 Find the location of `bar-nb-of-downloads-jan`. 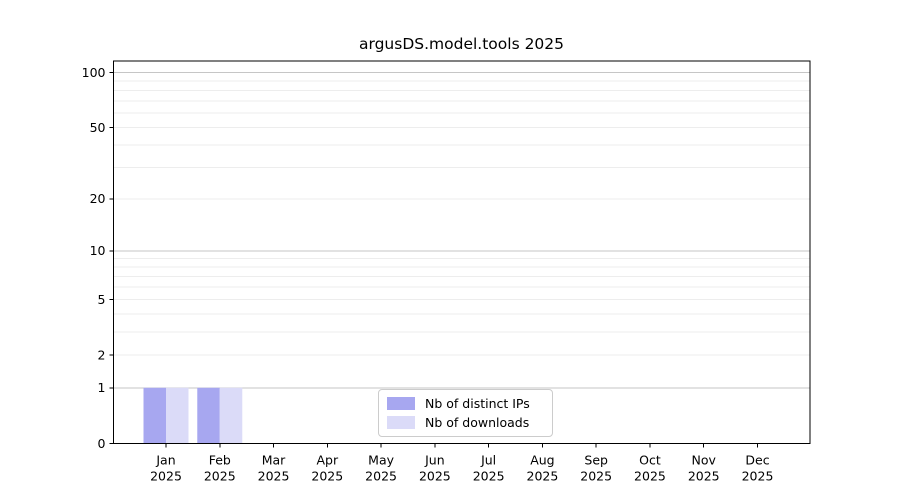

bar-nb-of-downloads-jan is located at coordinates (177, 415).